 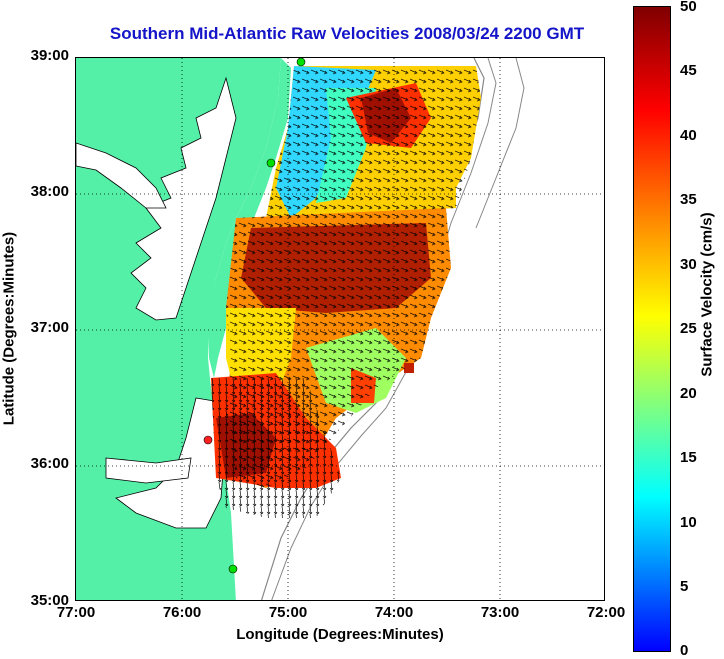 What do you see at coordinates (500, 612) in the screenshot?
I see `x-tick-label: 73:00` at bounding box center [500, 612].